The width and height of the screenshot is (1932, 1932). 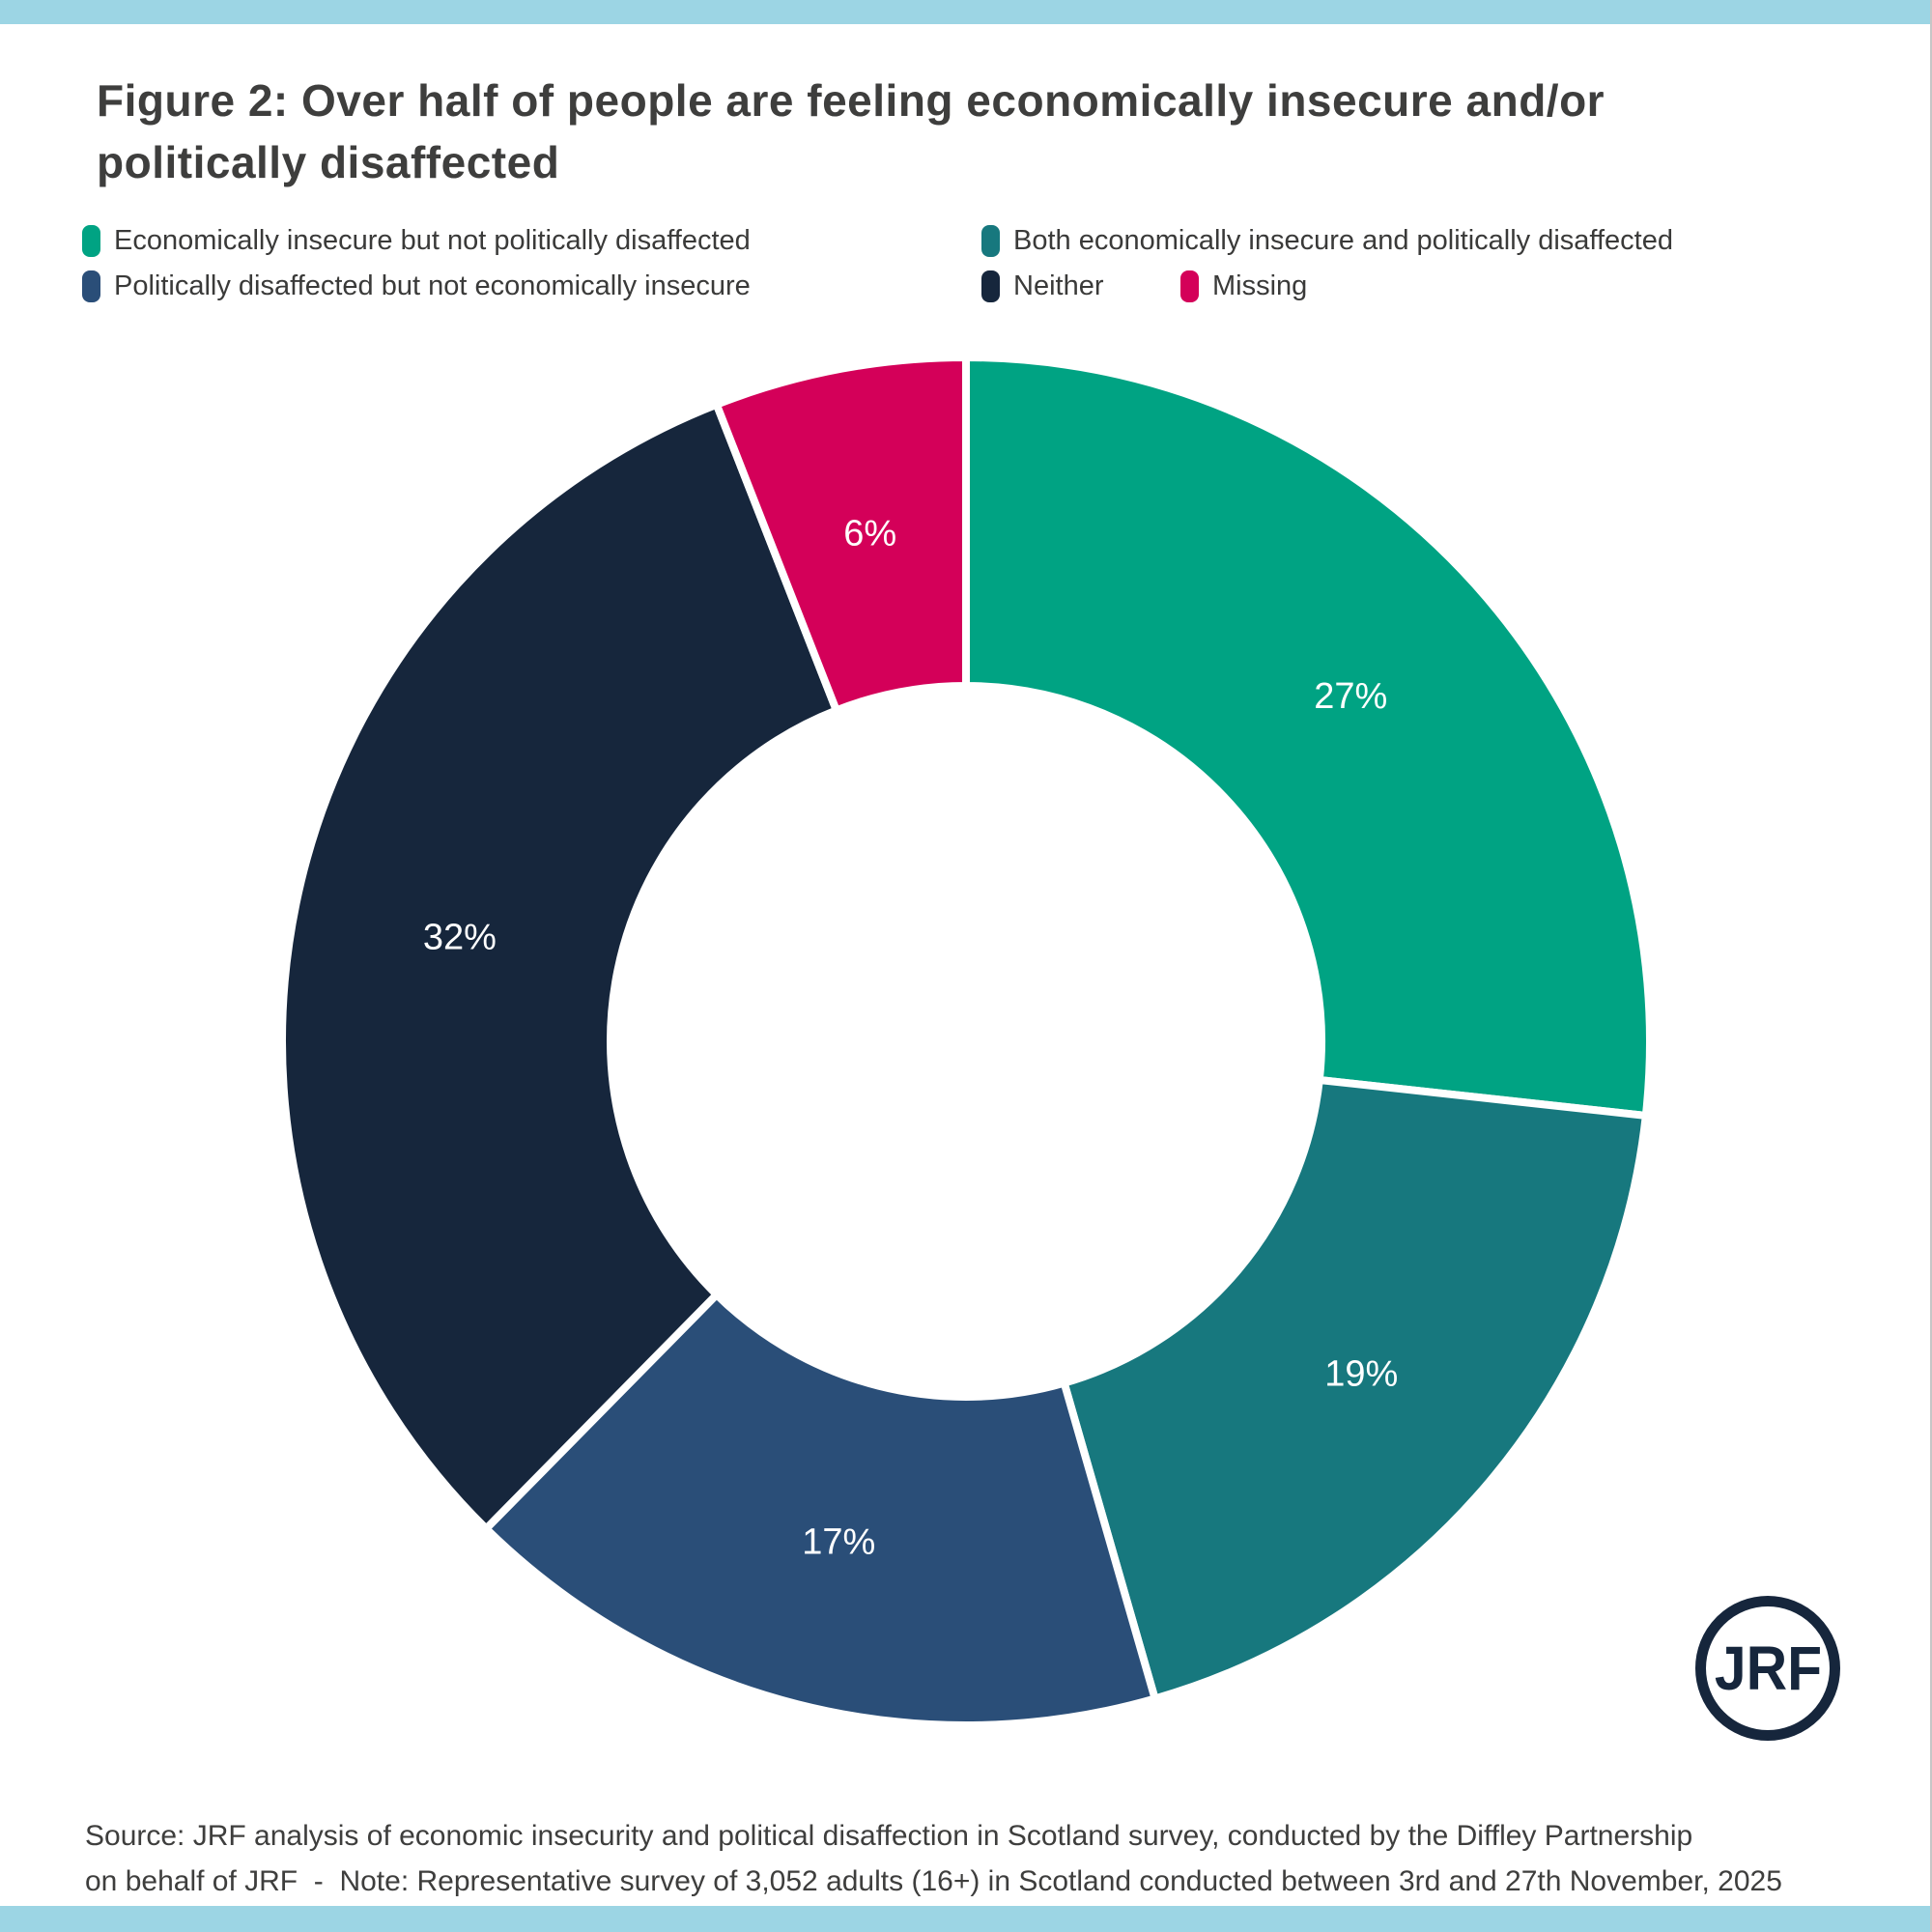 I want to click on legend-item-missing: Missing, so click(x=1243, y=286).